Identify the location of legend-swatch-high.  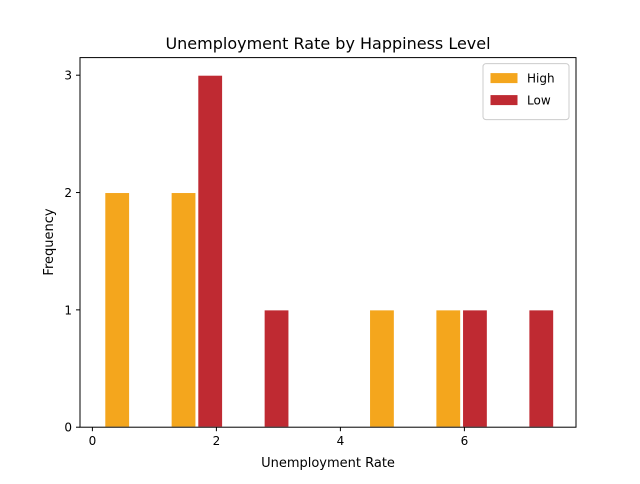
(504, 78).